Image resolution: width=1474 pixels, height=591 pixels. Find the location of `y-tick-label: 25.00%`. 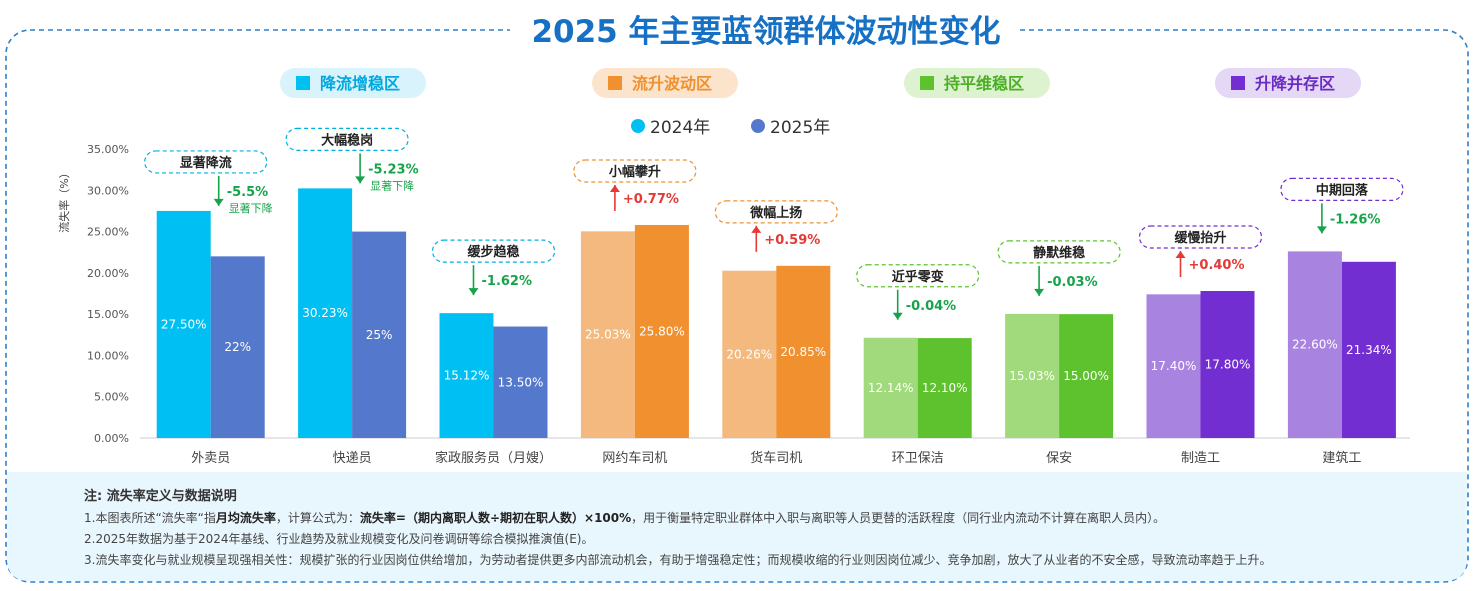

y-tick-label: 25.00% is located at coordinates (108, 232).